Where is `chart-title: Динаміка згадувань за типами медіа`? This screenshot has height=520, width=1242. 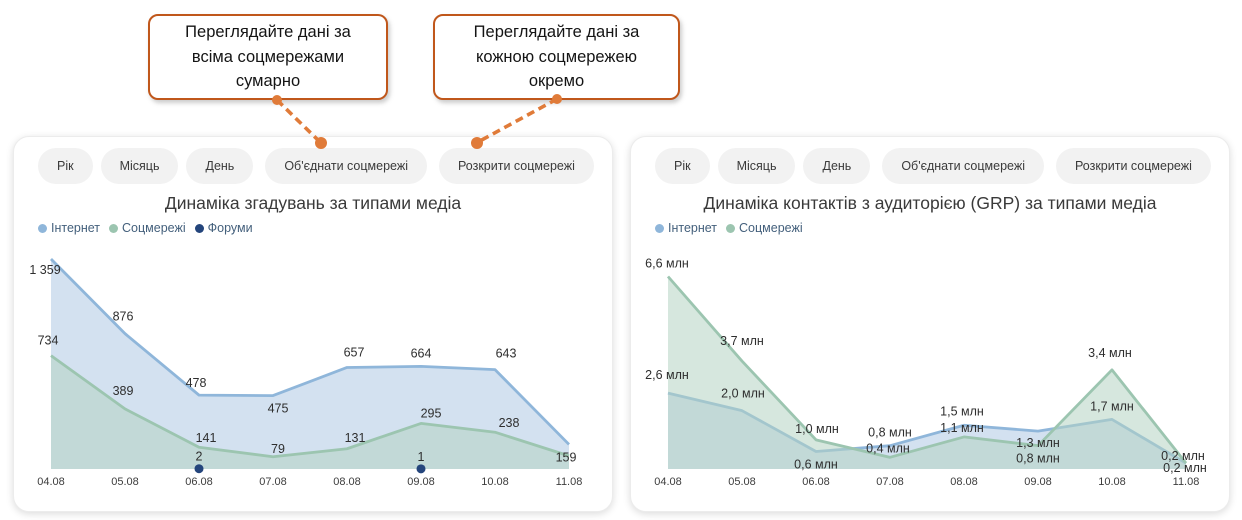
chart-title: Динаміка згадувань за типами медіа is located at coordinates (313, 203).